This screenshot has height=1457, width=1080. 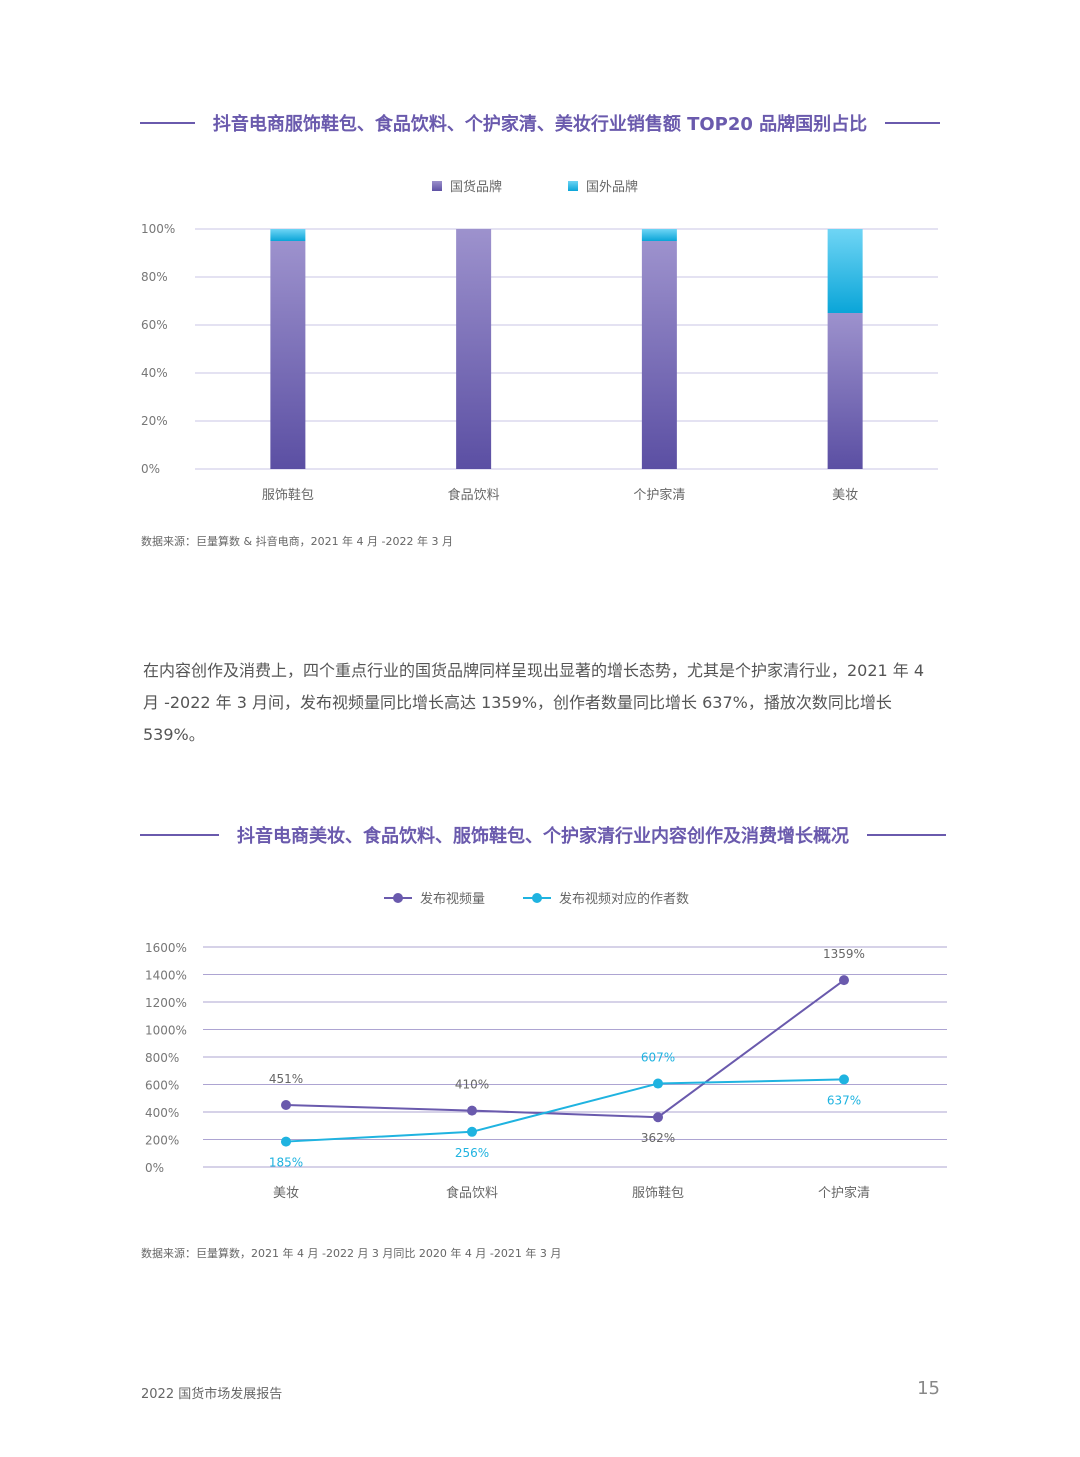 What do you see at coordinates (398, 898) in the screenshot?
I see `legend-line-videos` at bounding box center [398, 898].